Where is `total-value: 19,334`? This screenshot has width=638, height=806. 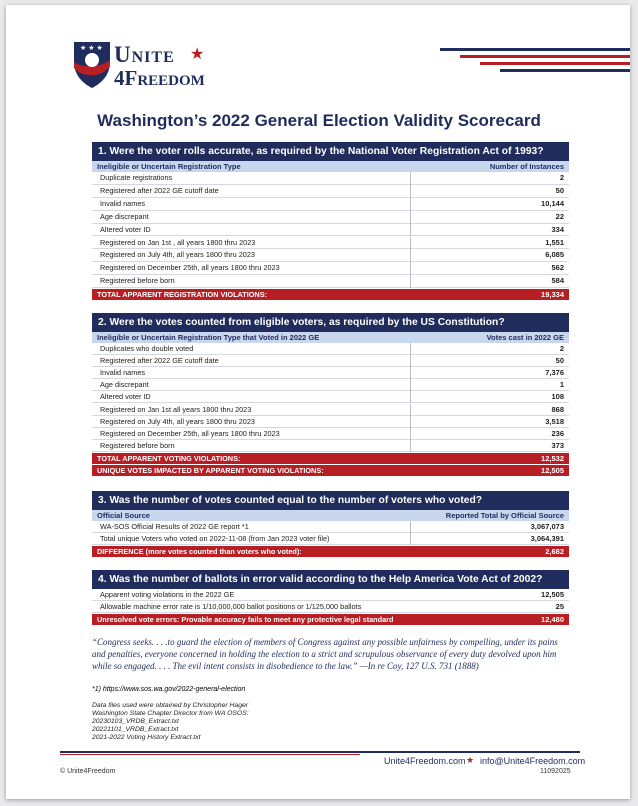
total-value: 19,334 is located at coordinates (552, 295).